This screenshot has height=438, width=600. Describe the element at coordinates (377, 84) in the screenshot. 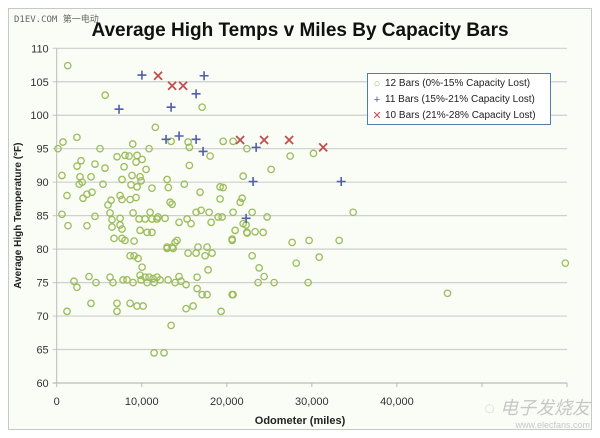

I see `circle-marker-icon: ○` at that location.